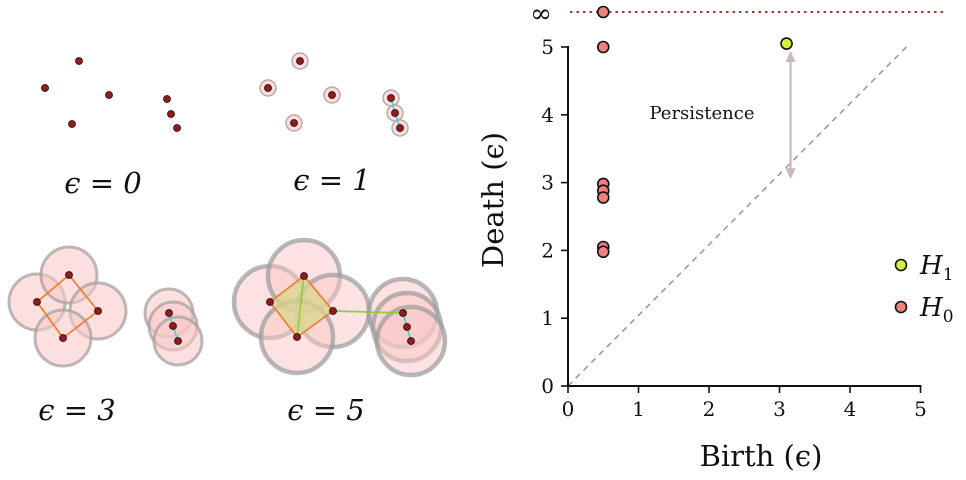  What do you see at coordinates (936, 310) in the screenshot?
I see `legend-label: H0` at bounding box center [936, 310].